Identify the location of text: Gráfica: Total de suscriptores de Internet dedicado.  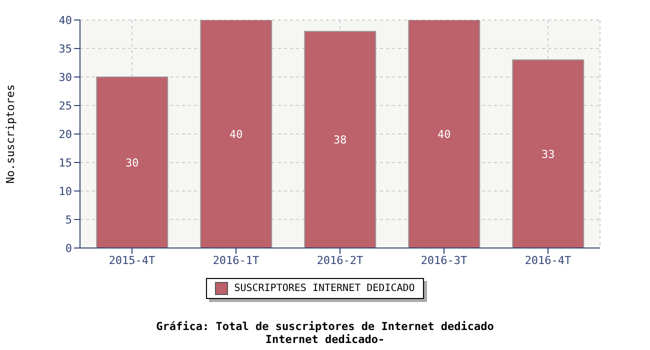
(325, 326).